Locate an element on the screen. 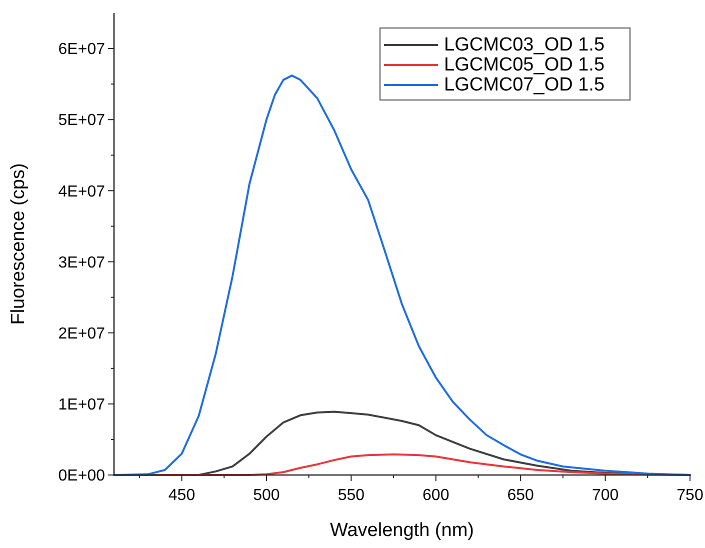 The image size is (705, 548). x-tick-label: 750 is located at coordinates (690, 495).